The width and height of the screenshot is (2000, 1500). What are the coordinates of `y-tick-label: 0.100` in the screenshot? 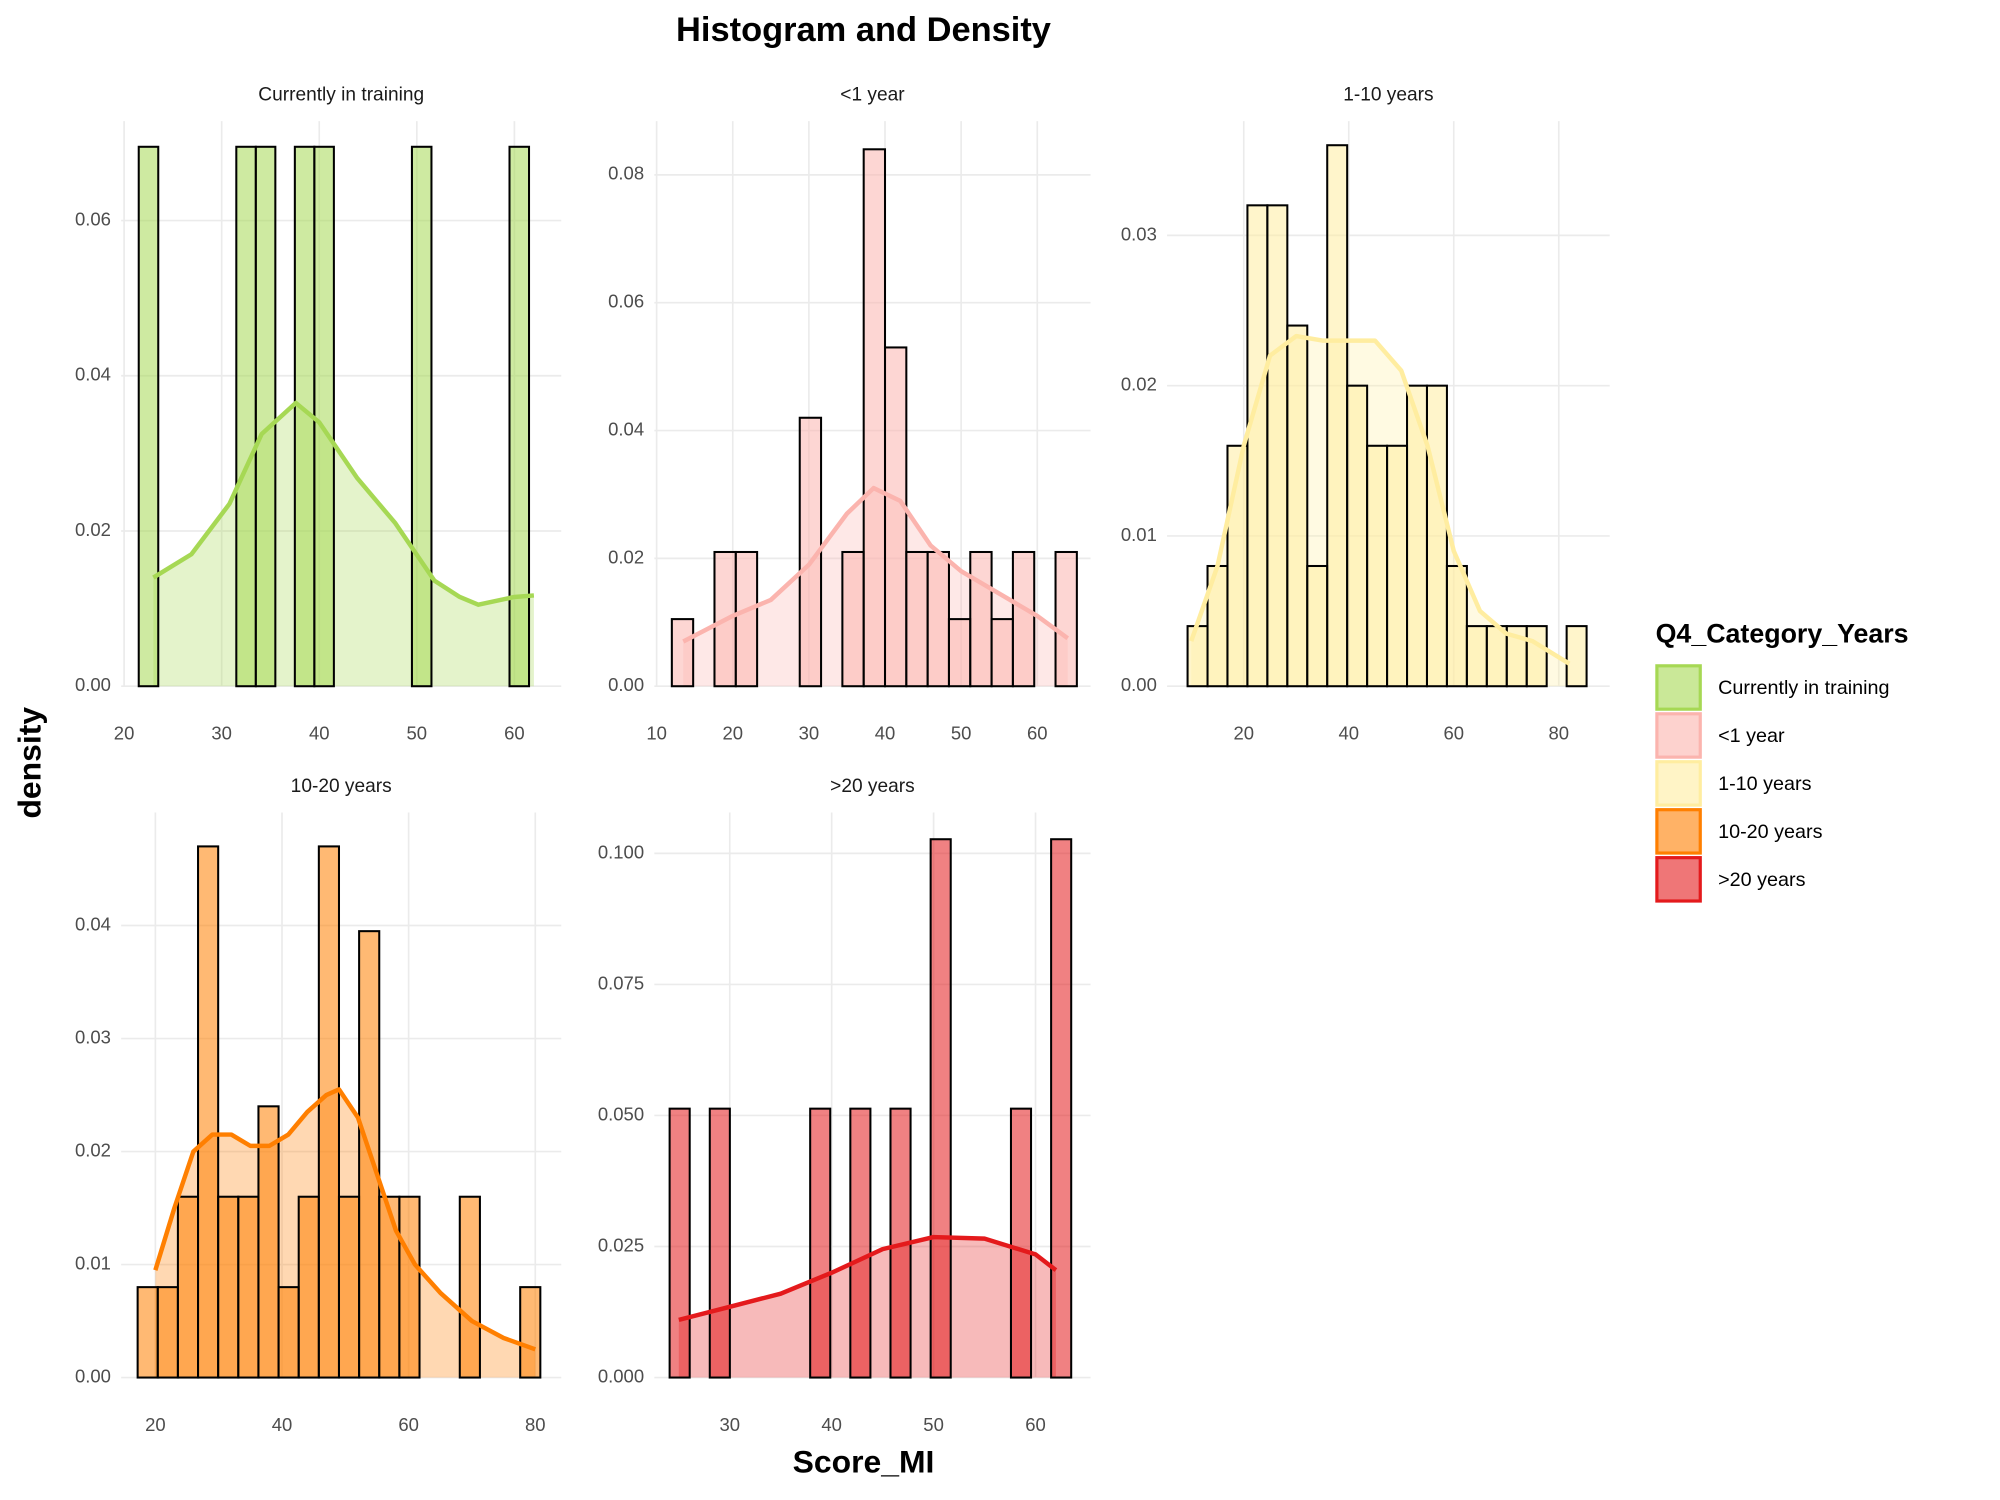 It's located at (621, 851).